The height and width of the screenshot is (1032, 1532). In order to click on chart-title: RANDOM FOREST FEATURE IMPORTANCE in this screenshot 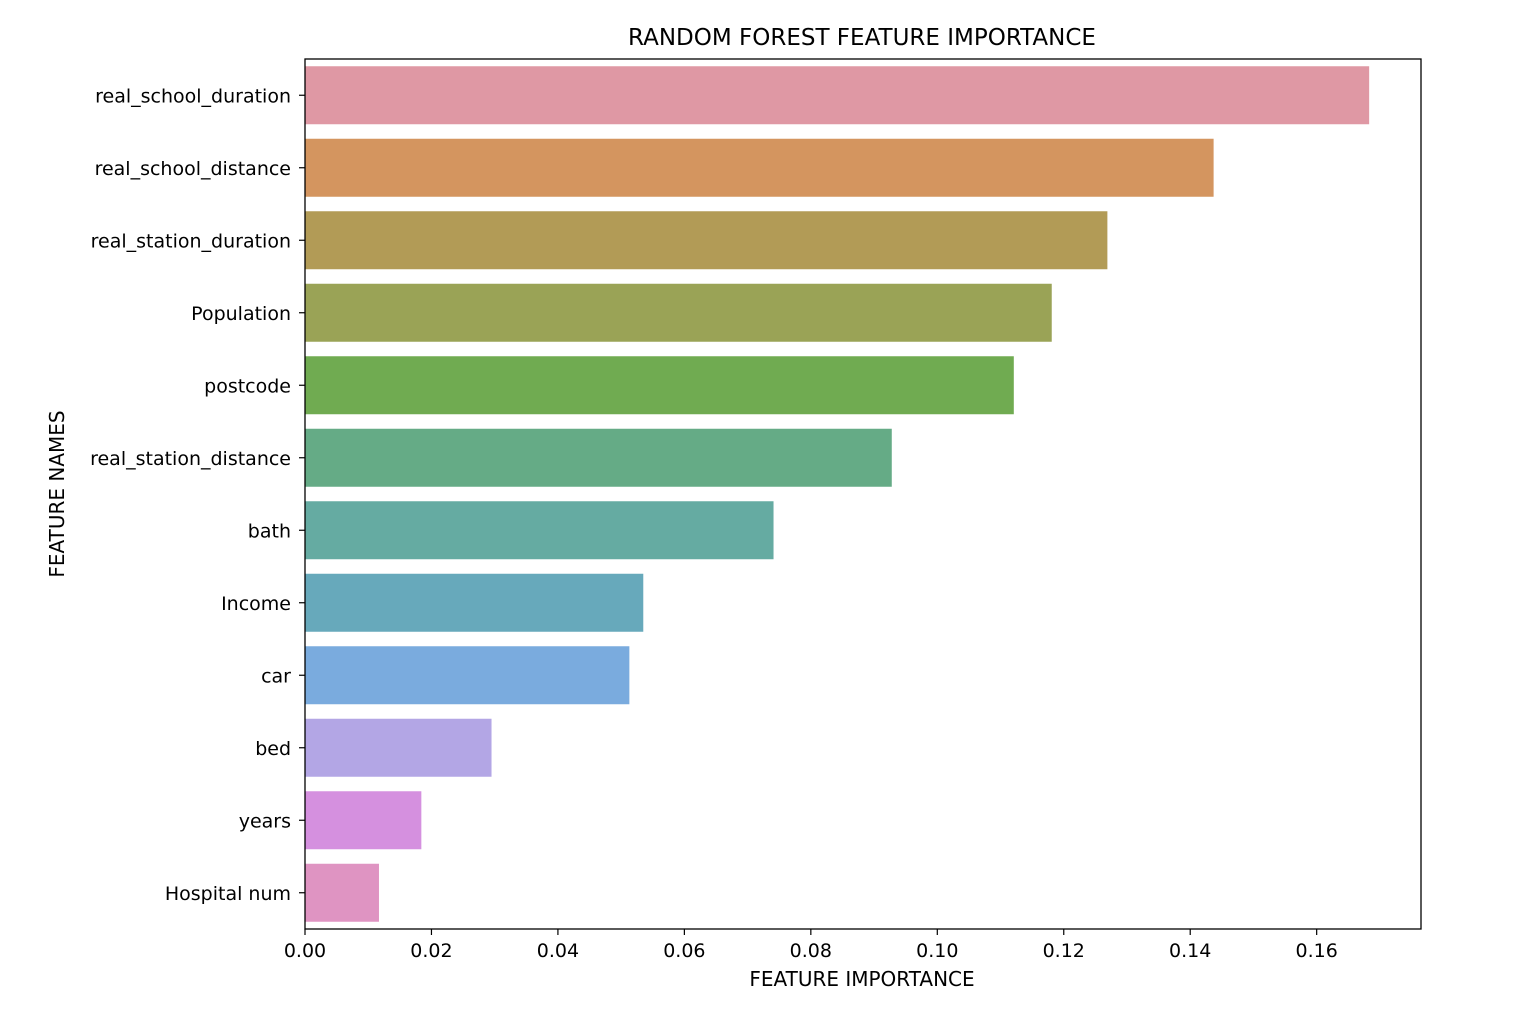, I will do `click(862, 38)`.